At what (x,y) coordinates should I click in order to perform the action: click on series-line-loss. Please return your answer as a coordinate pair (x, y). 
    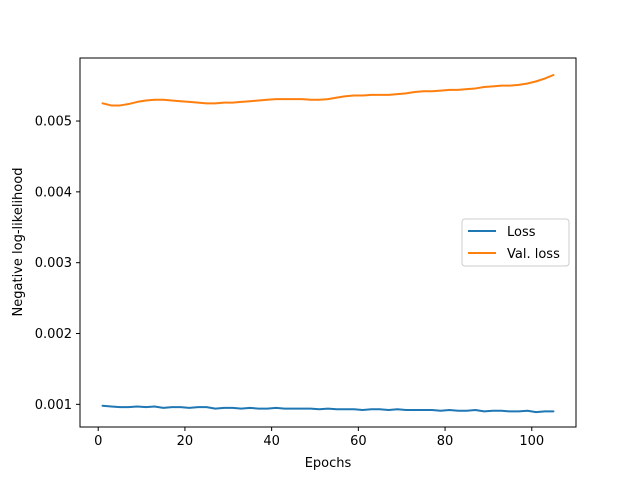
    Looking at the image, I should click on (328, 409).